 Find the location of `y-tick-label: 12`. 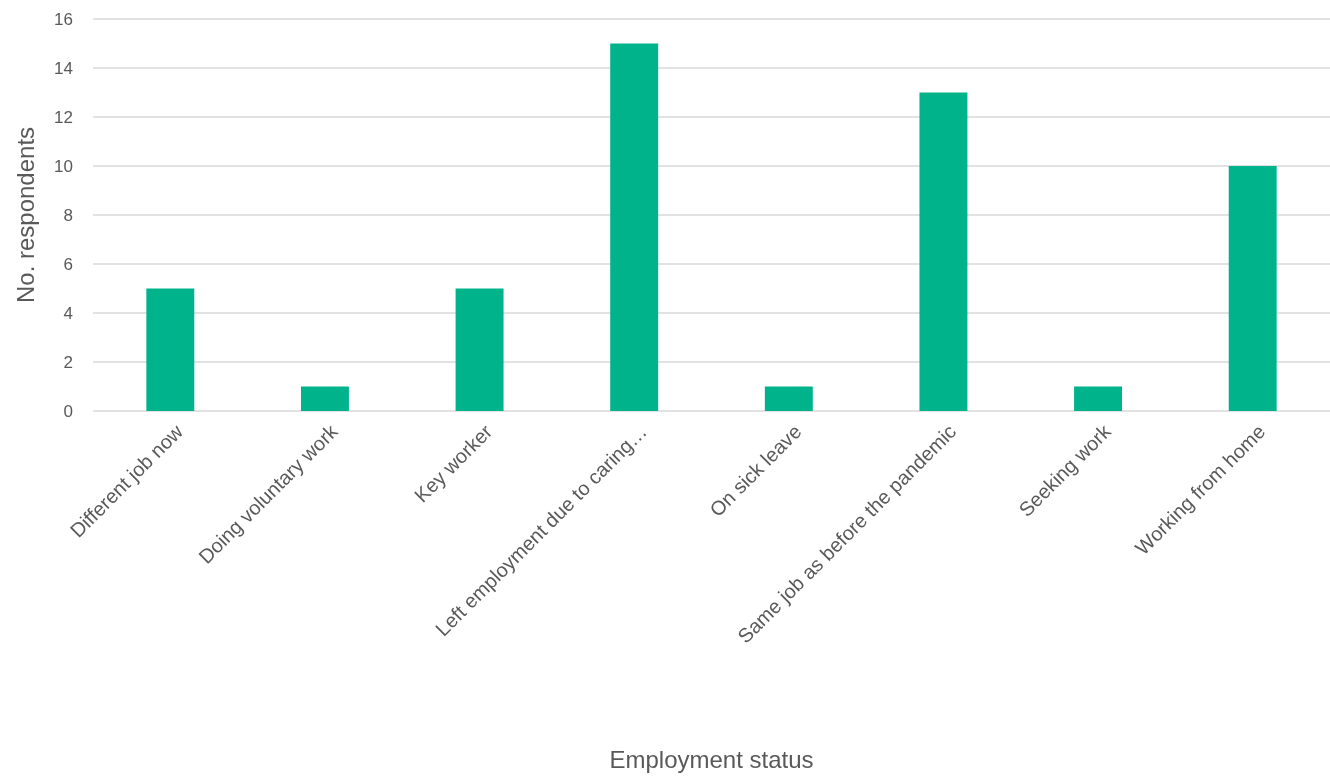

y-tick-label: 12 is located at coordinates (63, 117).